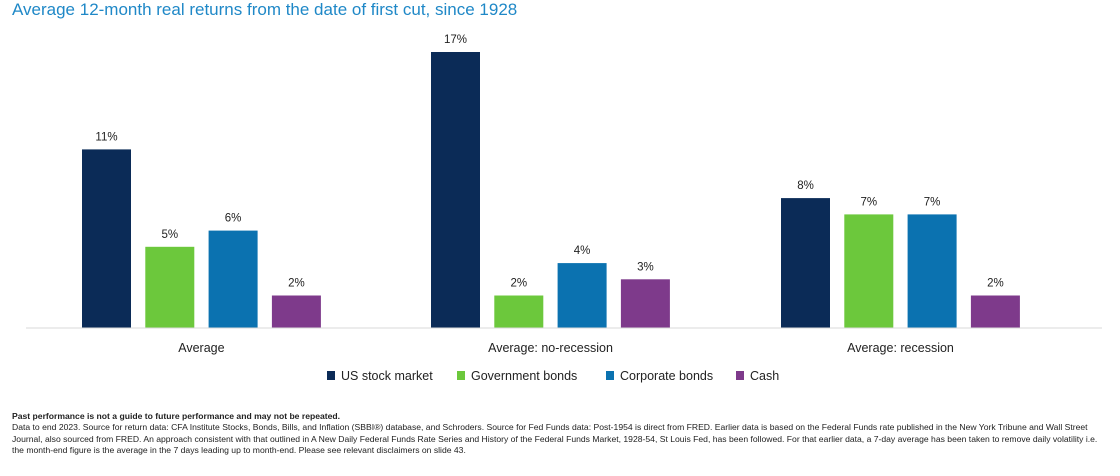  I want to click on legend-label-government-bonds: Government bonds, so click(524, 376).